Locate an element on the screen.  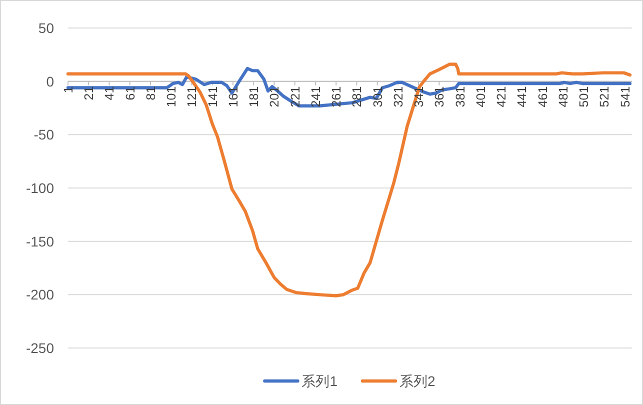
x-tick-label: 121 is located at coordinates (192, 97).